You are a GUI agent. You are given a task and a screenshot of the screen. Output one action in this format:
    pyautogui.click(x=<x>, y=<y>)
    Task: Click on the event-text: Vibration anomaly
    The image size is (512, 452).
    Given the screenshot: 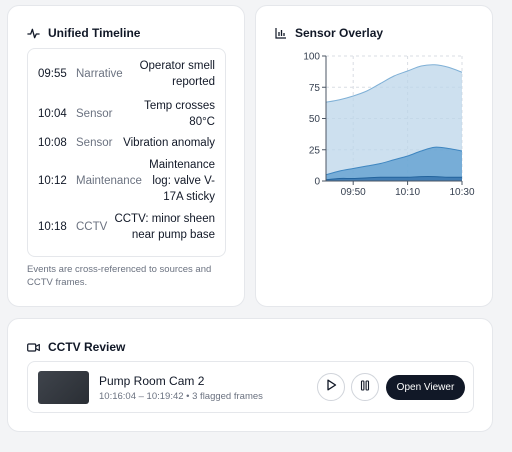 What is the action you would take?
    pyautogui.click(x=169, y=143)
    